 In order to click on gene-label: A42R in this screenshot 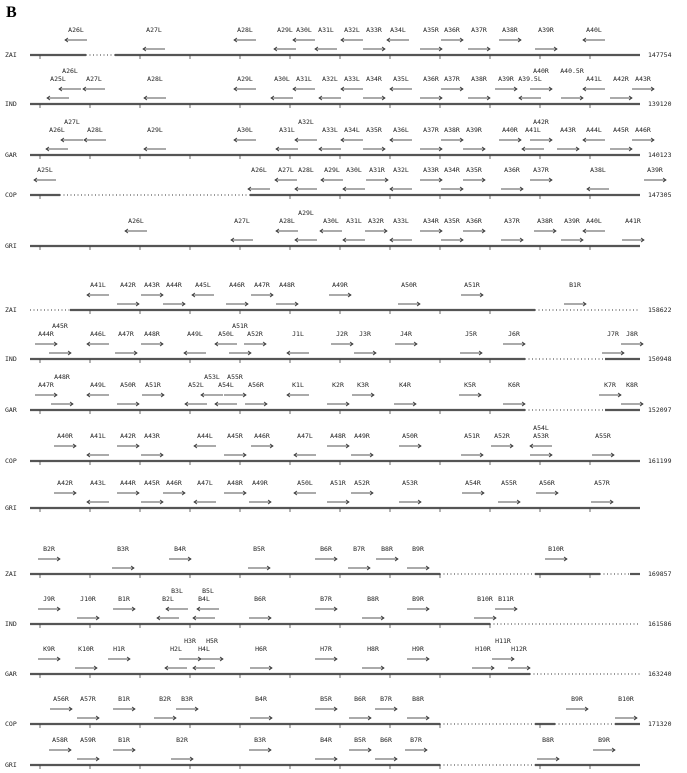, I will do `click(541, 122)`.